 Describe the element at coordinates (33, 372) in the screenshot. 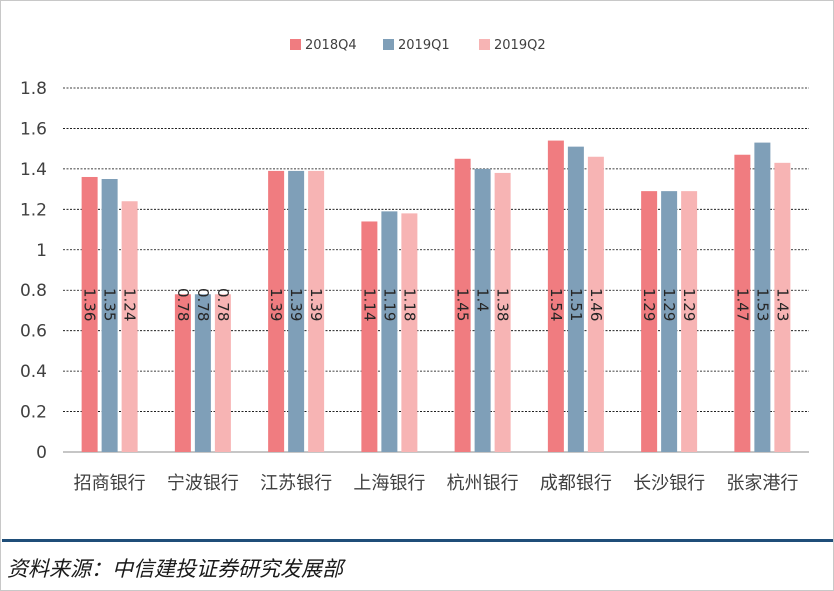

I see `y-tick-label: 0.4` at that location.